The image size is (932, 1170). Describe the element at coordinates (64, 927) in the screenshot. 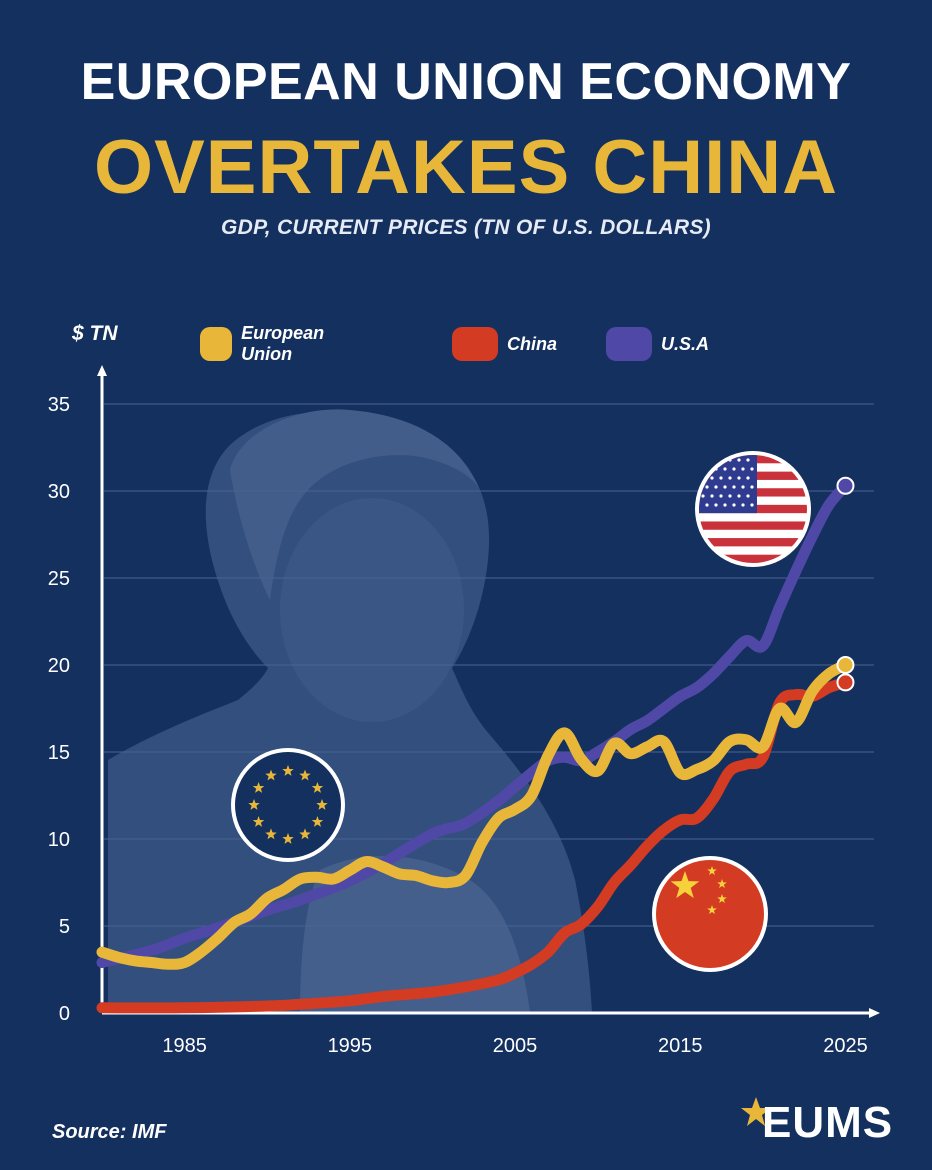

I see `y-tick-label: 5` at that location.